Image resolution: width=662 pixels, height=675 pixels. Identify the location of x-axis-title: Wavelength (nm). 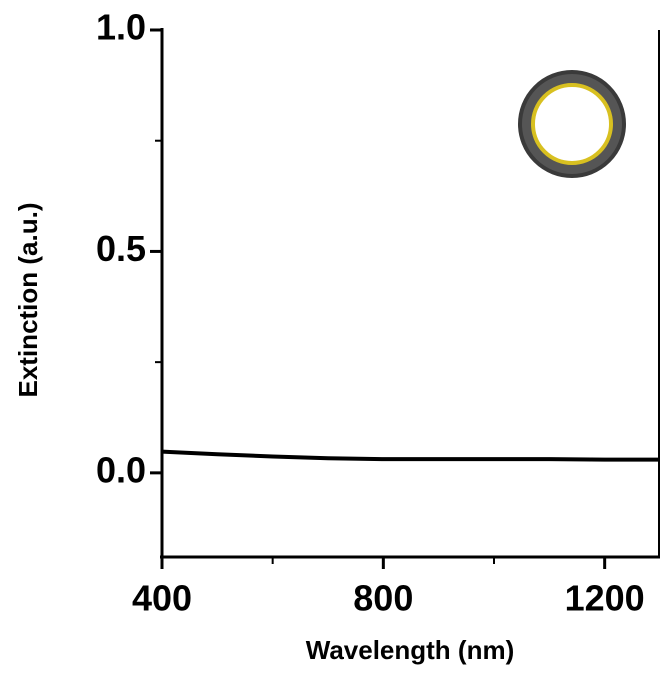
(410, 650).